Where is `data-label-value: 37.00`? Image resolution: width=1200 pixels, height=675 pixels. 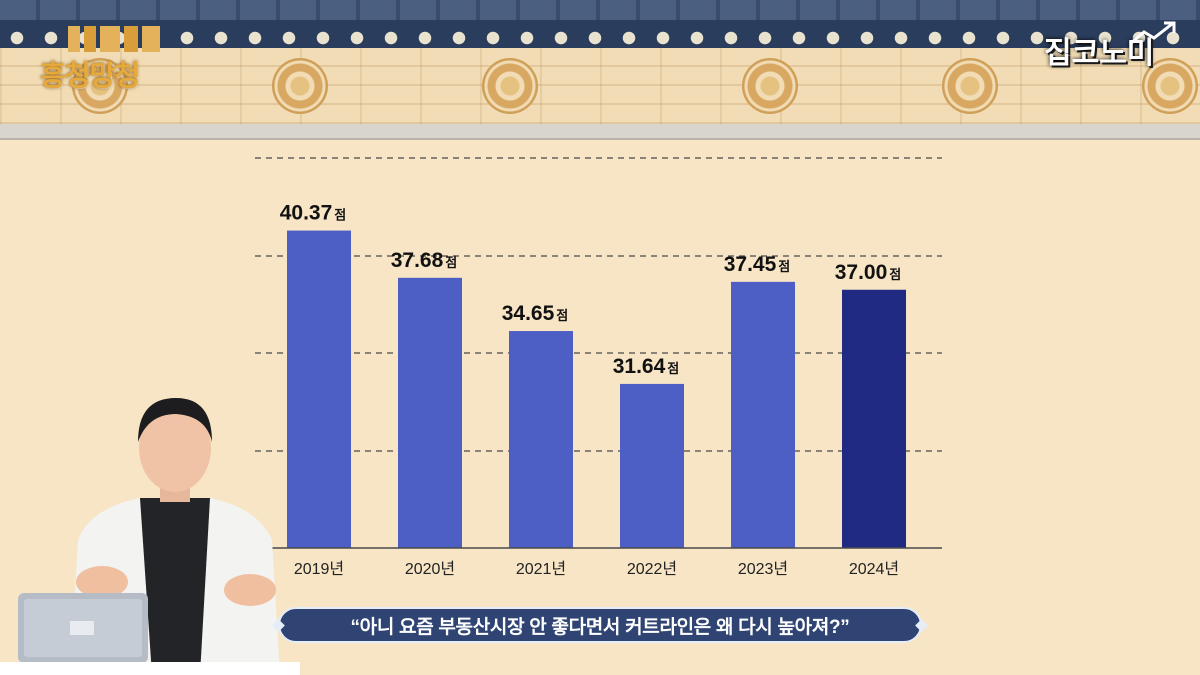 data-label-value: 37.00 is located at coordinates (861, 272).